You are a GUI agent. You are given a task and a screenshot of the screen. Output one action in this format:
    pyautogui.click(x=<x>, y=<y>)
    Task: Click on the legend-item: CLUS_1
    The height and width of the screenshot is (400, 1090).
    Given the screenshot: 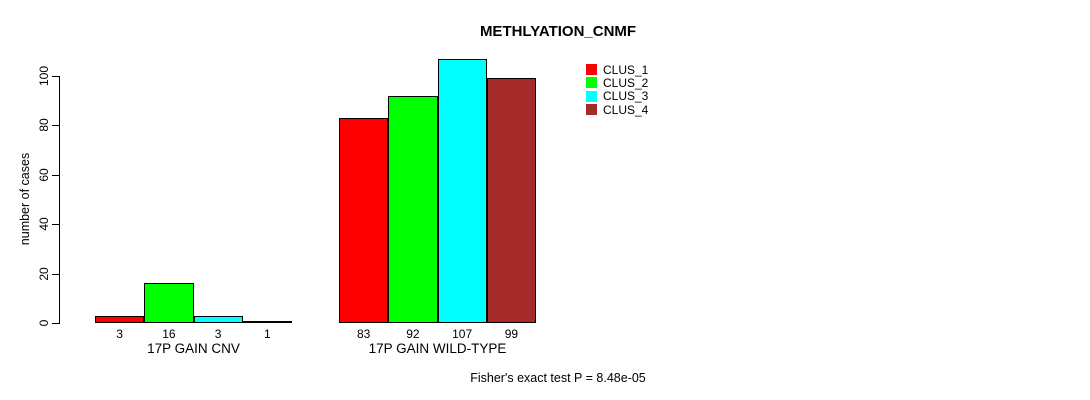 What is the action you would take?
    pyautogui.click(x=617, y=69)
    